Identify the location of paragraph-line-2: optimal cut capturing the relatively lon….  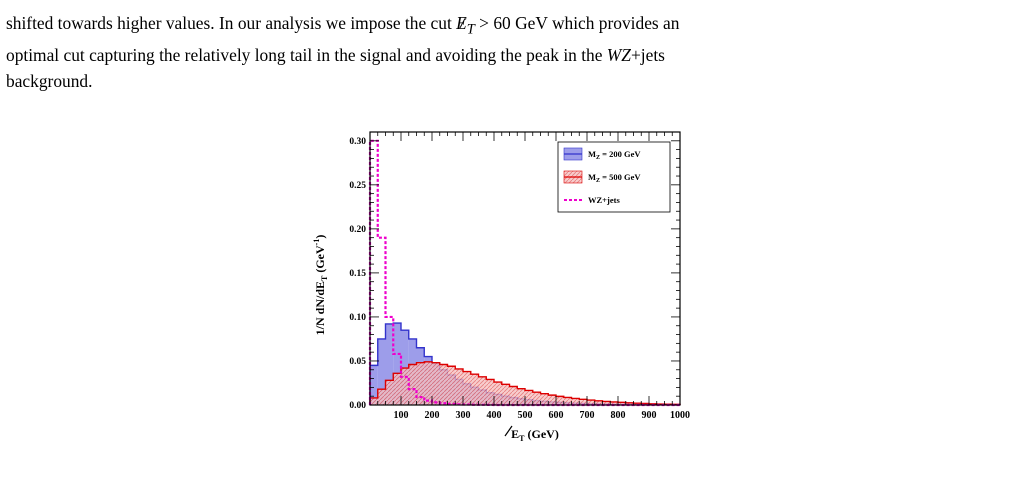
(335, 55).